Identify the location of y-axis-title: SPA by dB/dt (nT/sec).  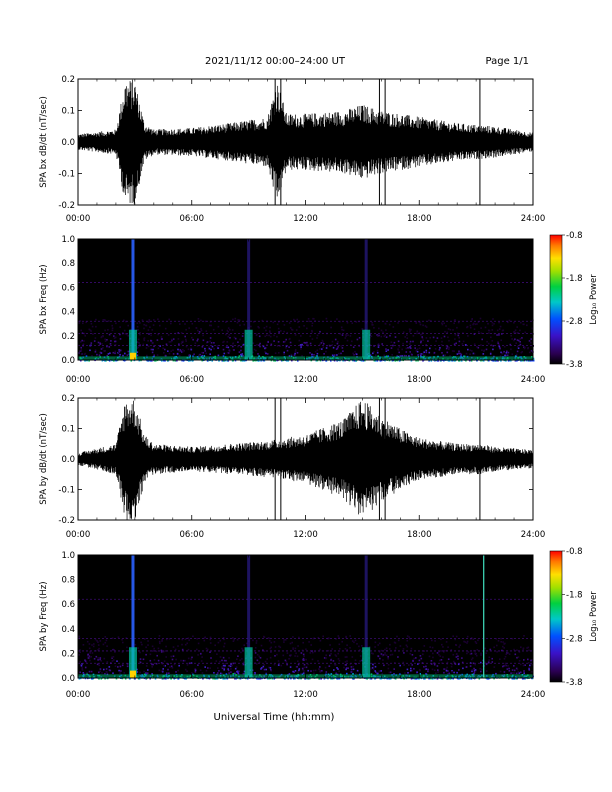
(44, 459).